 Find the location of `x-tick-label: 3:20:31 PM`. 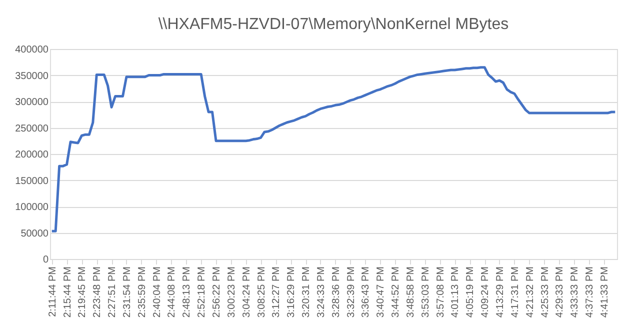

x-tick-label: 3:20:31 PM is located at coordinates (306, 292).